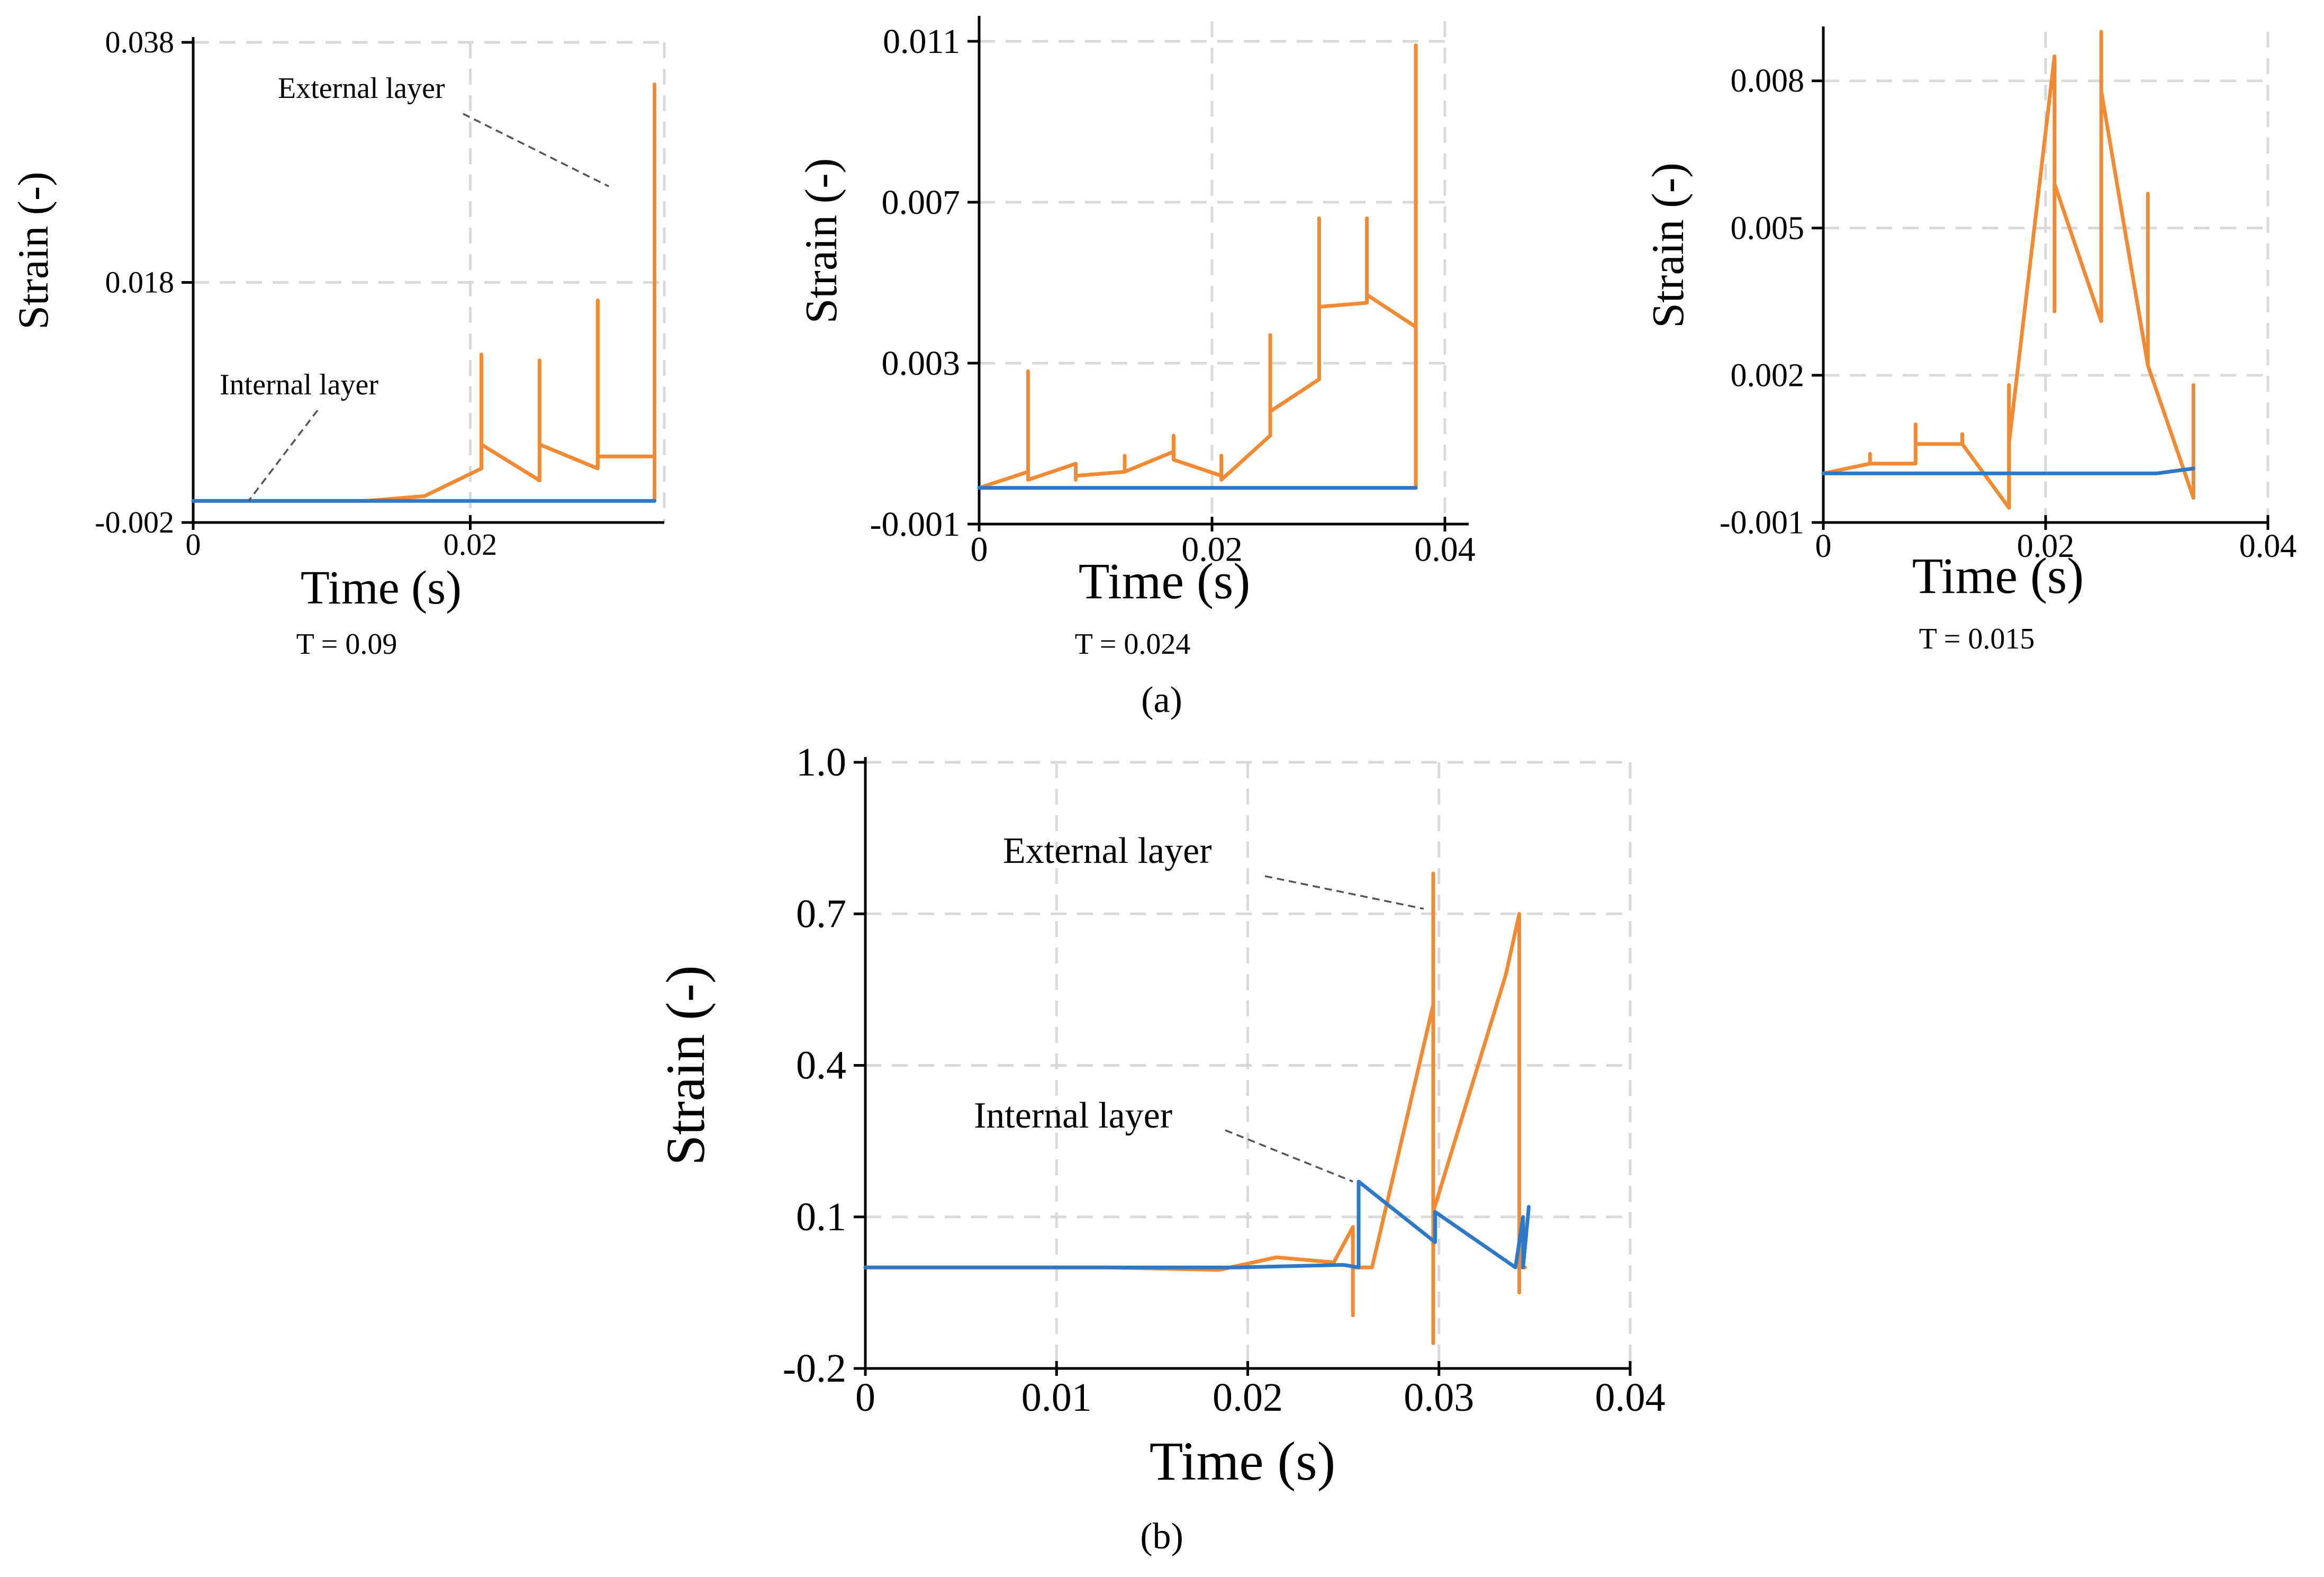  What do you see at coordinates (140, 42) in the screenshot?
I see `y-tick-label: 0.038` at bounding box center [140, 42].